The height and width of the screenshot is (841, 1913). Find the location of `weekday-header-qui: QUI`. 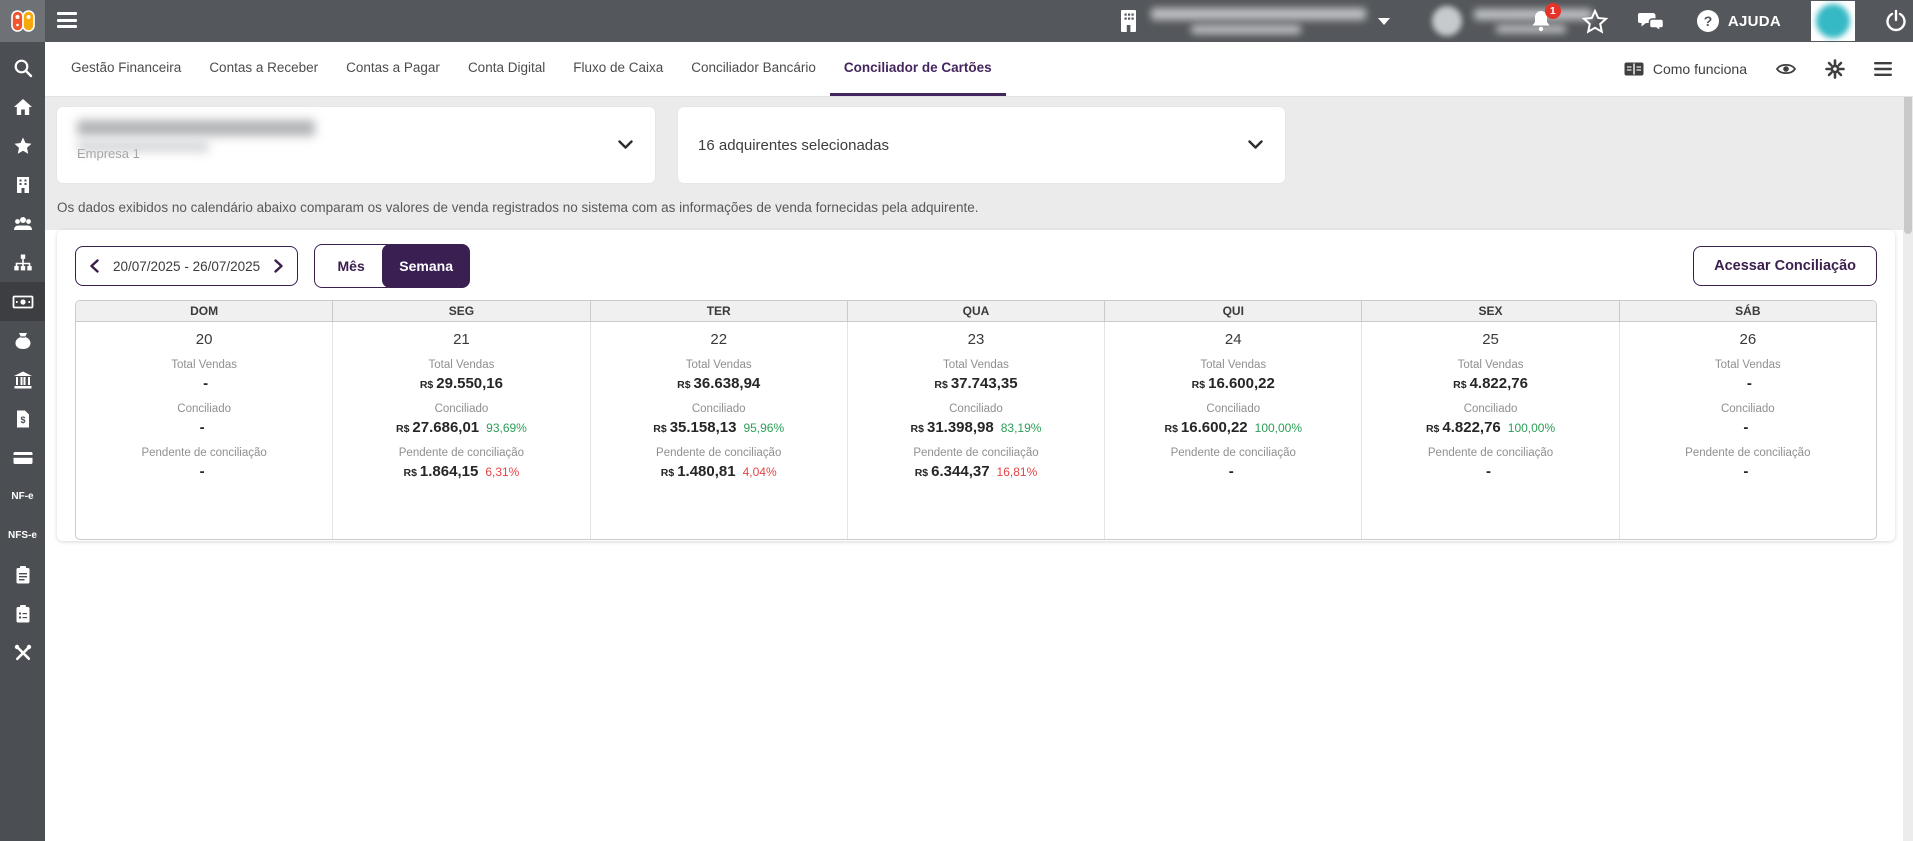

weekday-header-qui: QUI is located at coordinates (1232, 311).